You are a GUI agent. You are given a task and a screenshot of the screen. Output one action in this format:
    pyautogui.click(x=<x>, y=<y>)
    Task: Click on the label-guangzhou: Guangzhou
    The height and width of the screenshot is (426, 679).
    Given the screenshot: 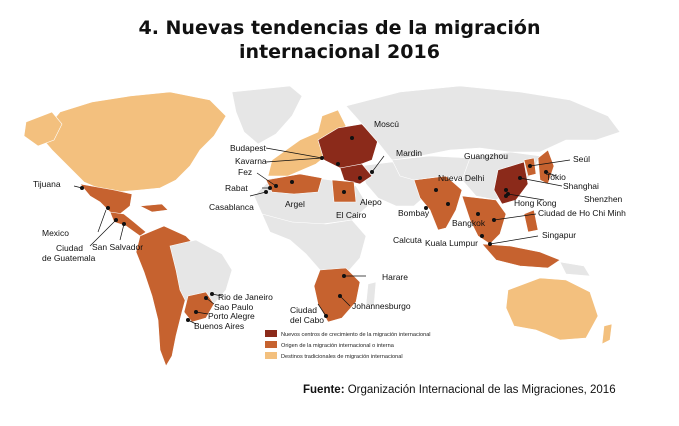 What is the action you would take?
    pyautogui.click(x=486, y=156)
    